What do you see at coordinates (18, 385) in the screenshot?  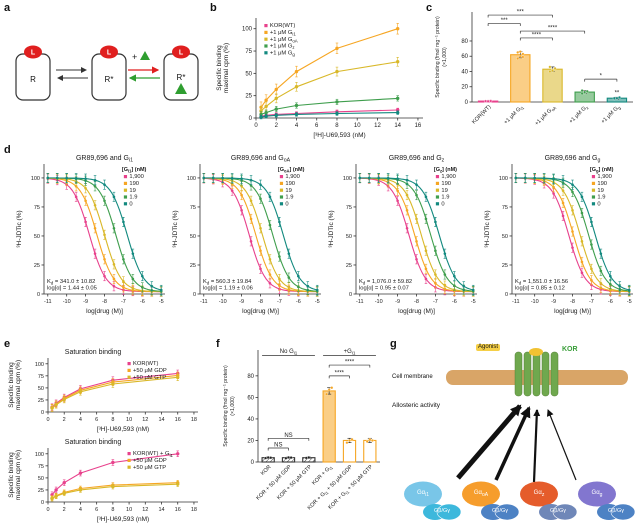 I see `svg-text: maximal cpm (%)` at bounding box center [18, 385].